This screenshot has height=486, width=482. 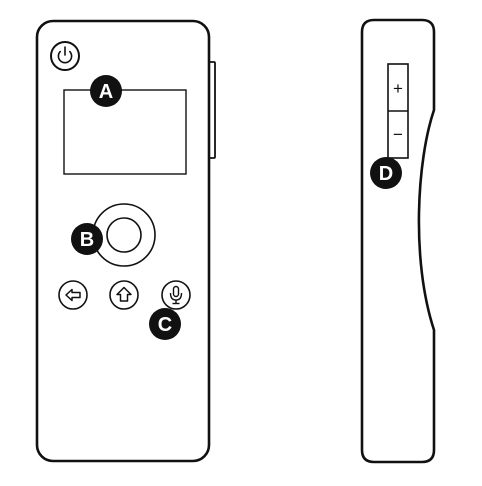 I want to click on voice-button, so click(x=176, y=295).